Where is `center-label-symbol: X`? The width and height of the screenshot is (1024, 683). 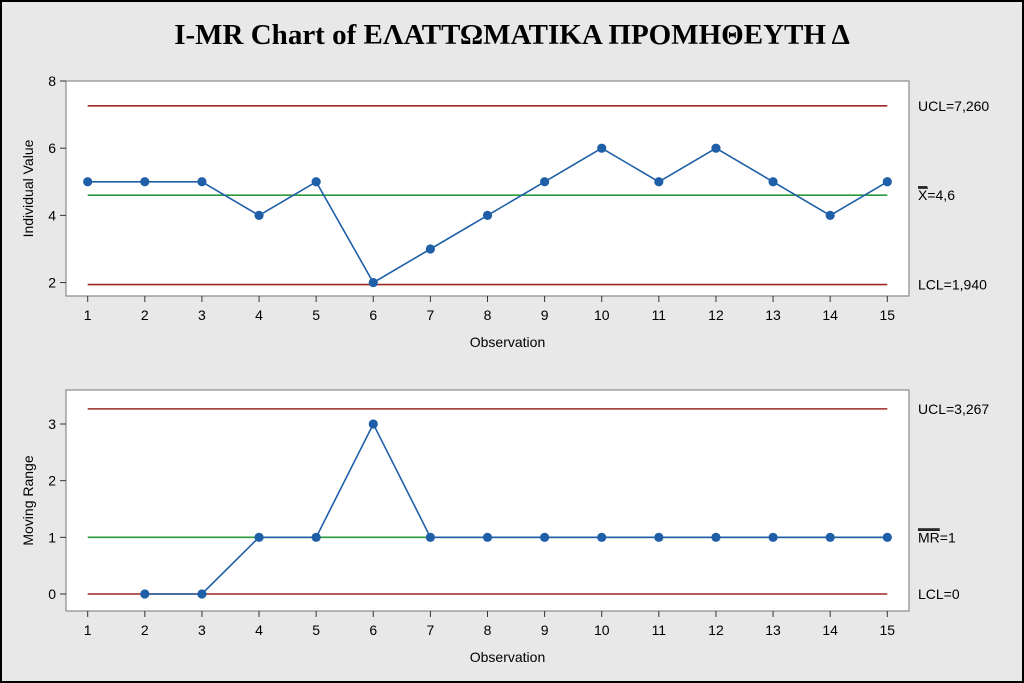
center-label-symbol: X is located at coordinates (923, 195).